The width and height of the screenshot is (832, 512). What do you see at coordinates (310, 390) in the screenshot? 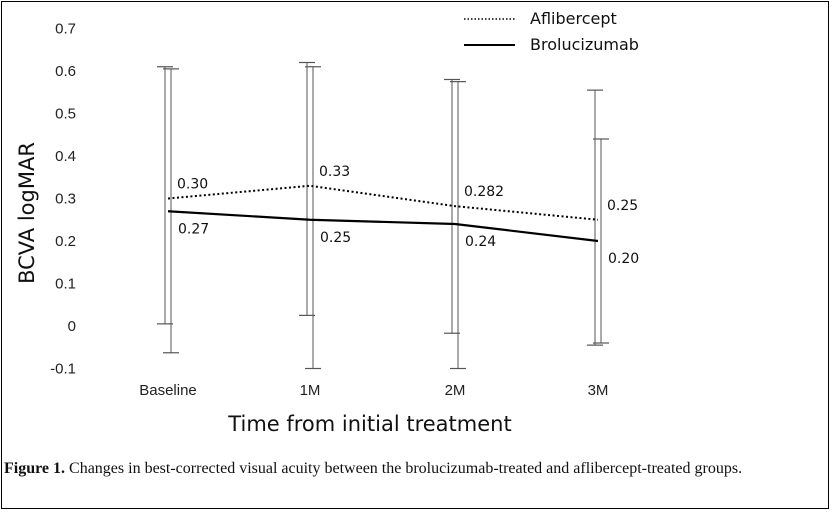
I see `x-tick-label: 1M` at bounding box center [310, 390].